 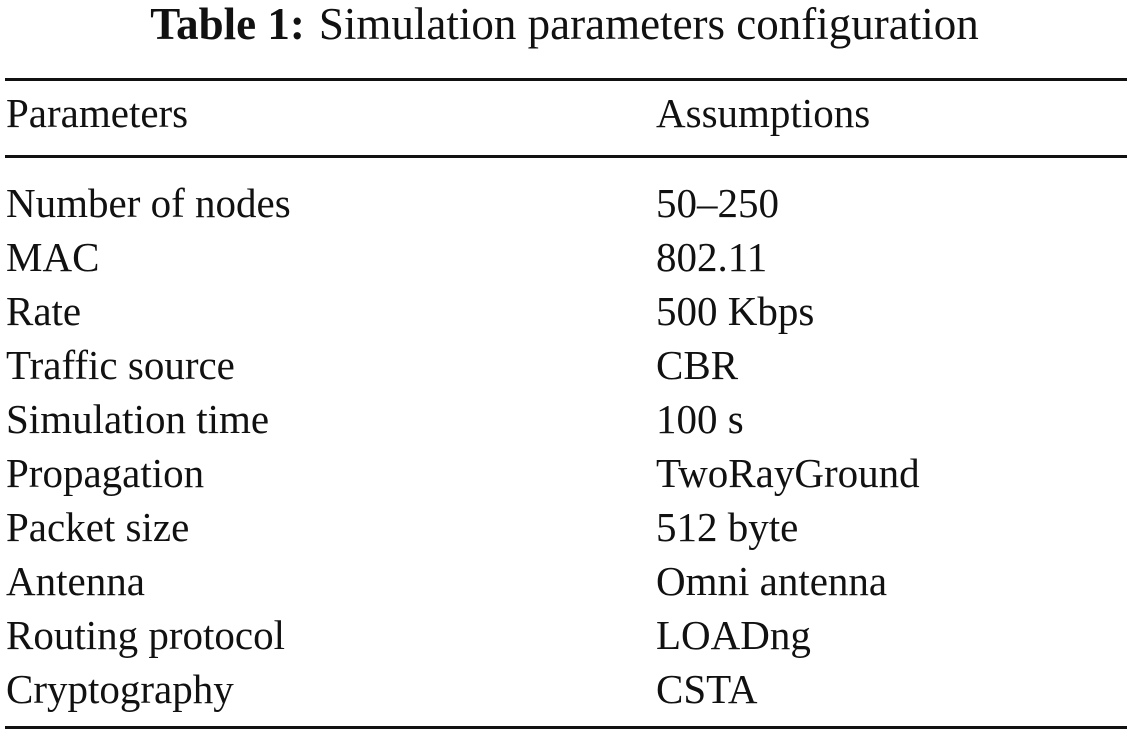 I want to click on table-top-rule, so click(x=566, y=79).